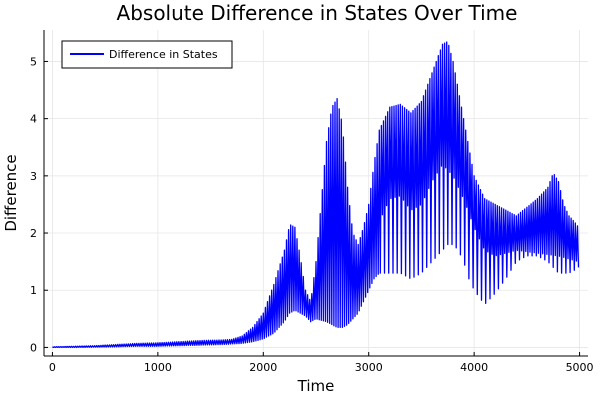 This screenshot has height=400, width=600. Describe the element at coordinates (33, 61) in the screenshot. I see `y-tick-label: 5` at that location.